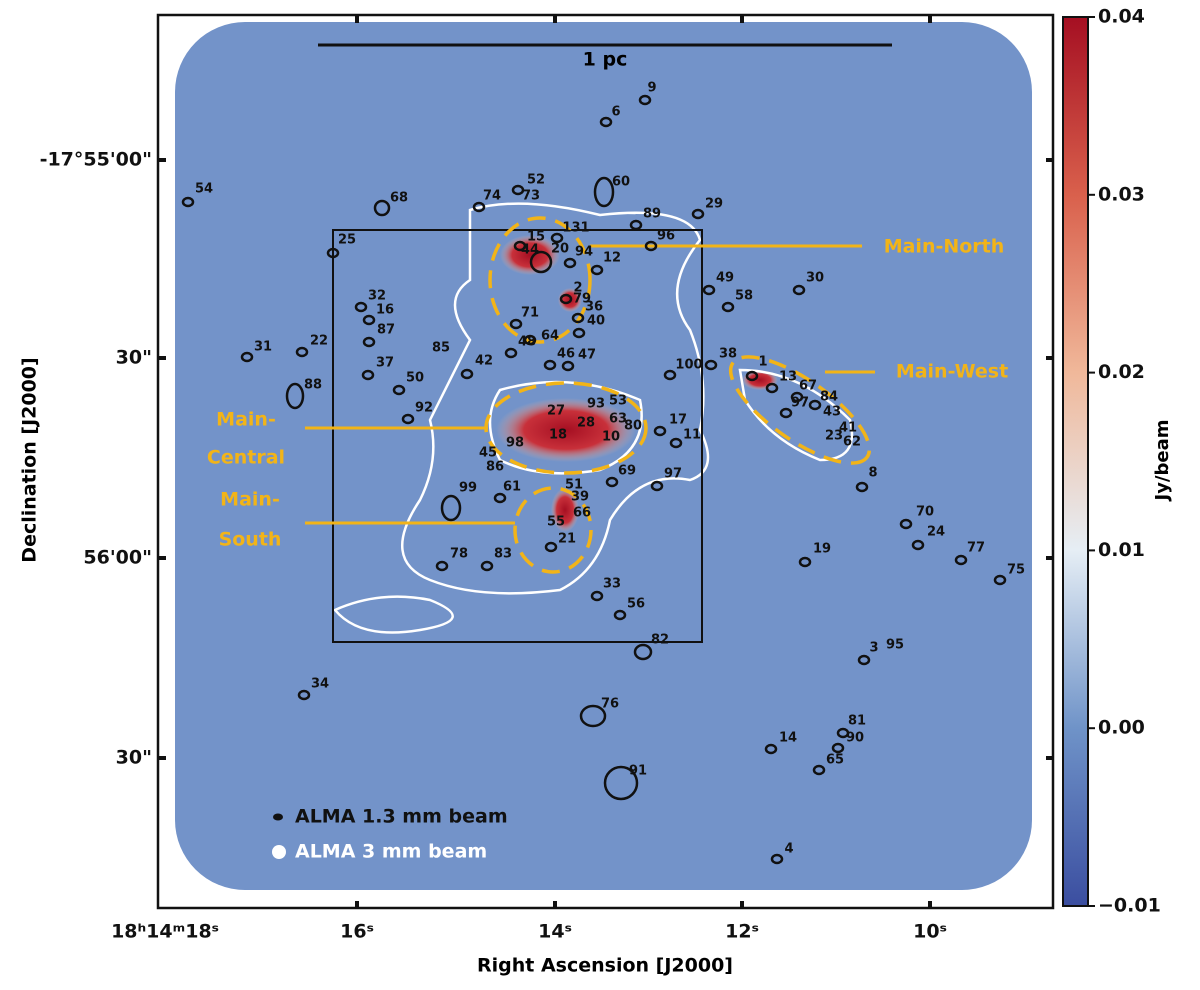 Image resolution: width=1200 pixels, height=990 pixels. I want to click on source-label: 81, so click(857, 721).